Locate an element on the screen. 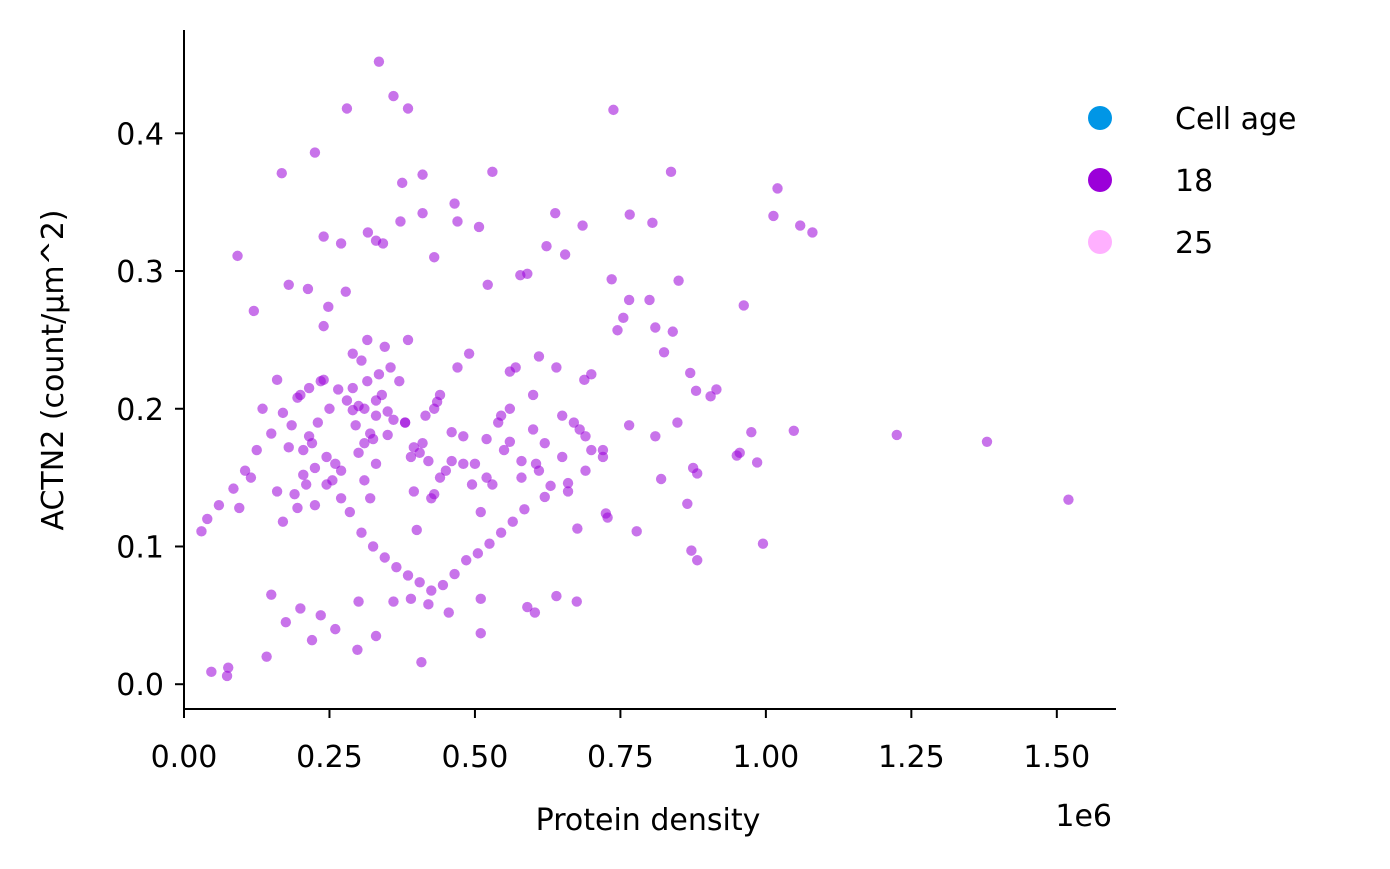 The height and width of the screenshot is (869, 1390). y-tick-label: 0.2 is located at coordinates (140, 410).